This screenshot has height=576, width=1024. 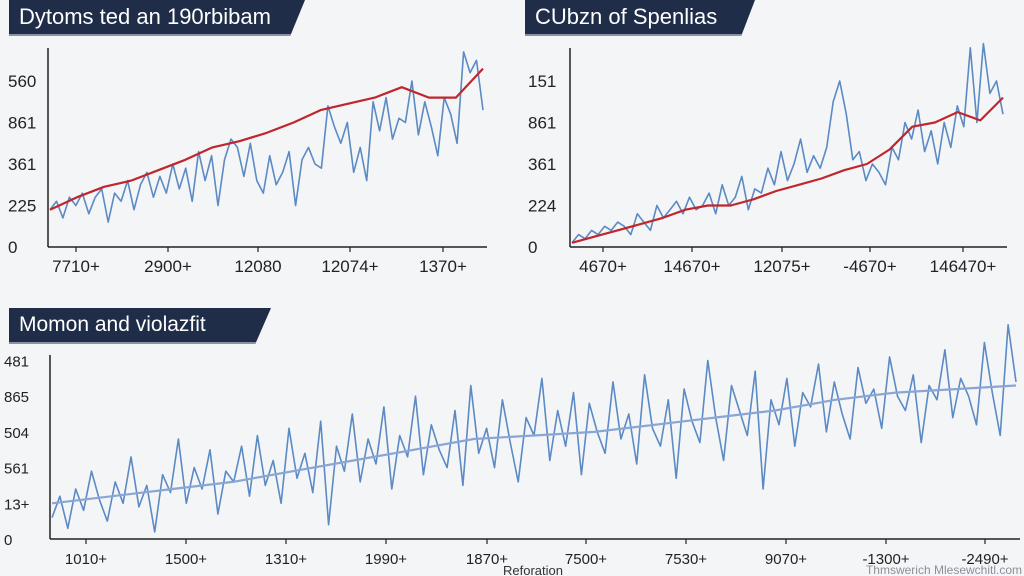 I want to click on x-tick-label: 1370+, so click(x=443, y=266).